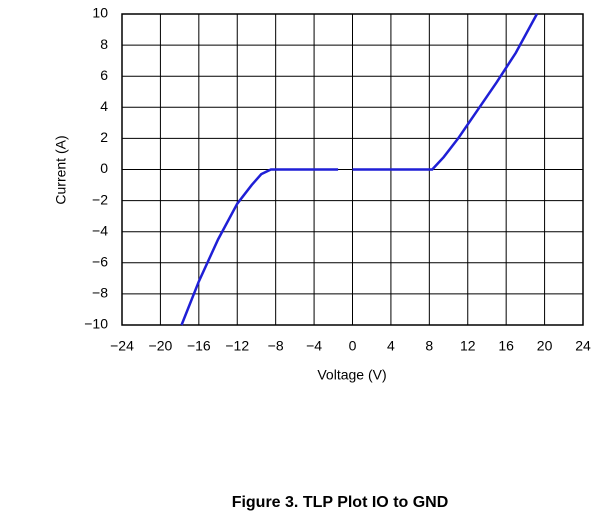 This screenshot has width=605, height=526. What do you see at coordinates (161, 346) in the screenshot?
I see `x-tick-label: −20` at bounding box center [161, 346].